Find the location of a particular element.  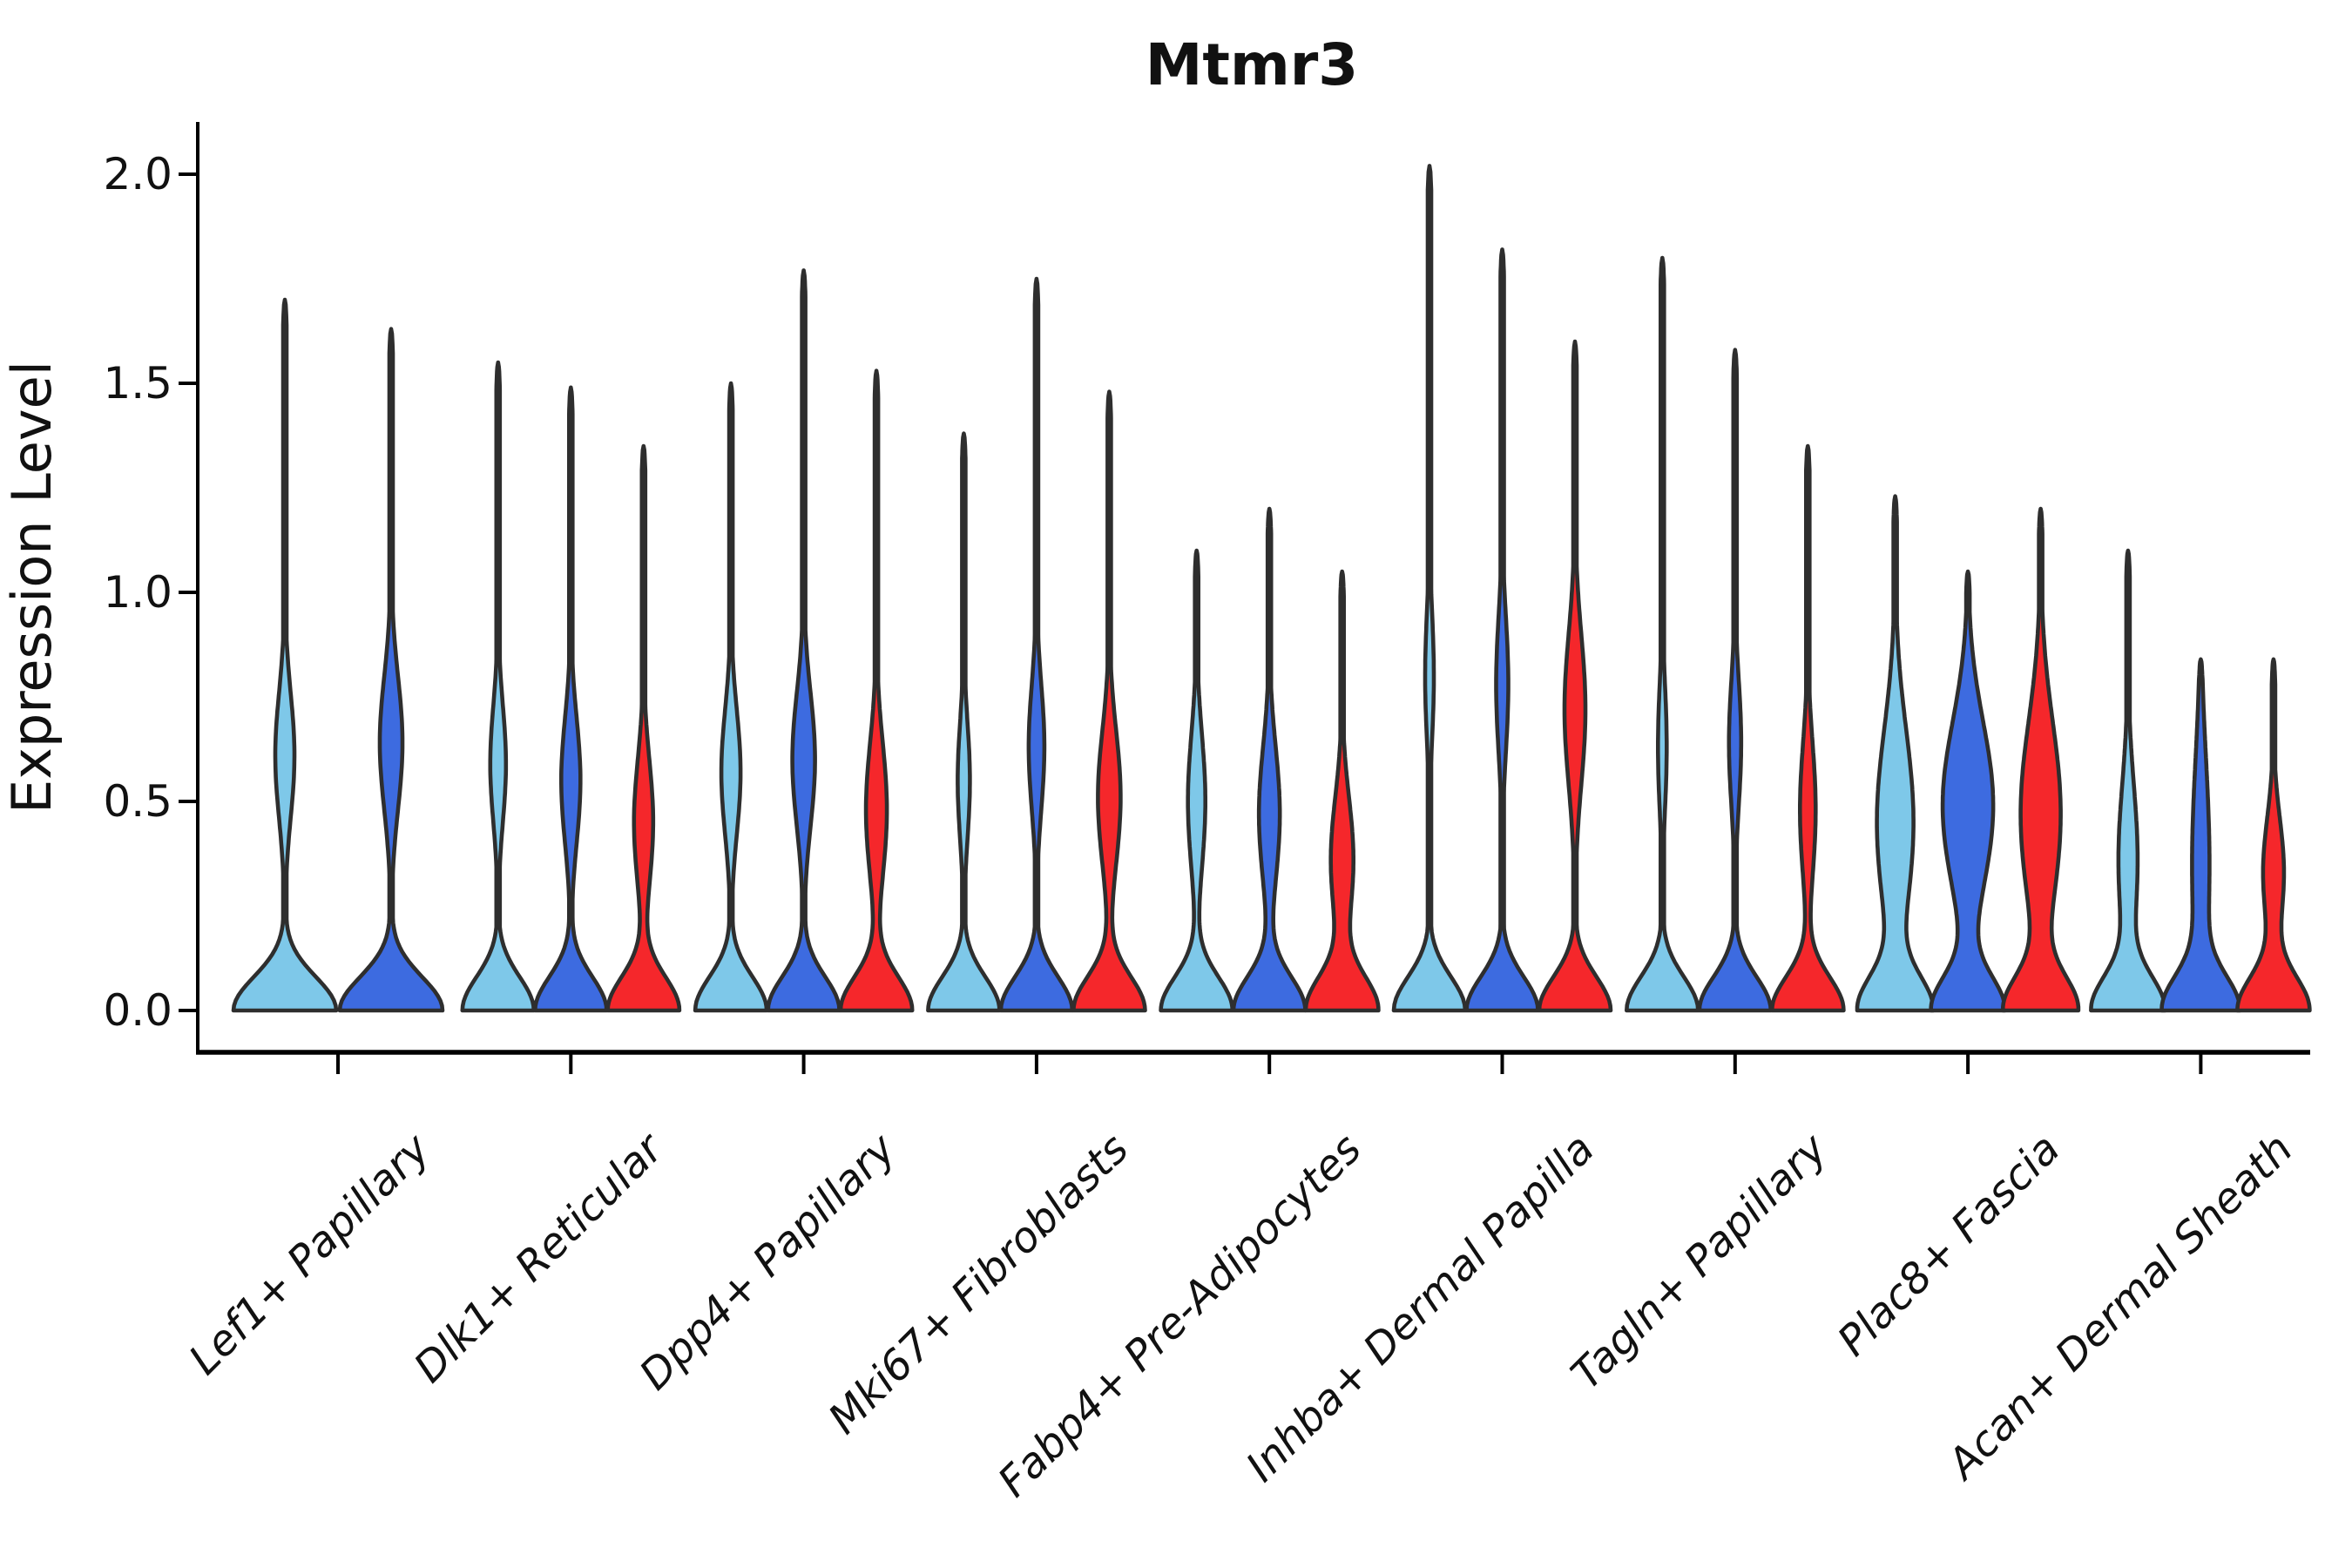

violin-plac8-fascia-light-blue is located at coordinates (1895, 753).